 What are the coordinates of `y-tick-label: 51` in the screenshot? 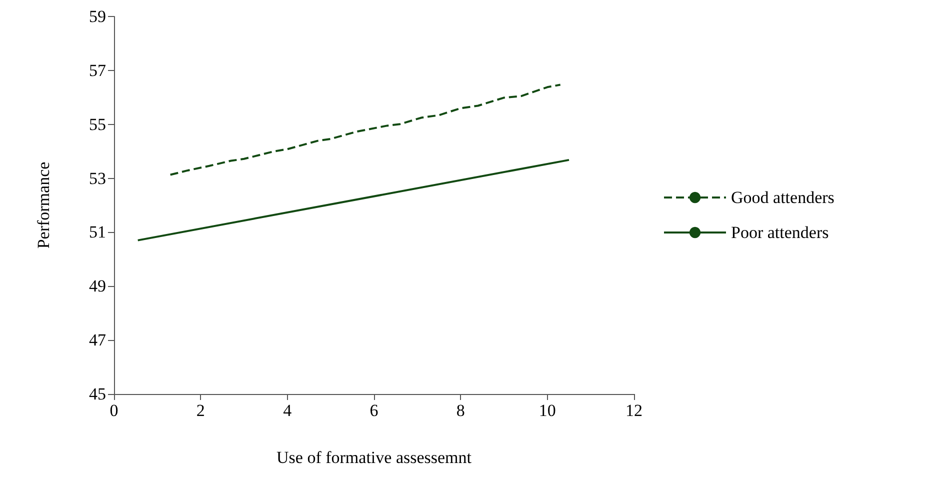 It's located at (97, 232).